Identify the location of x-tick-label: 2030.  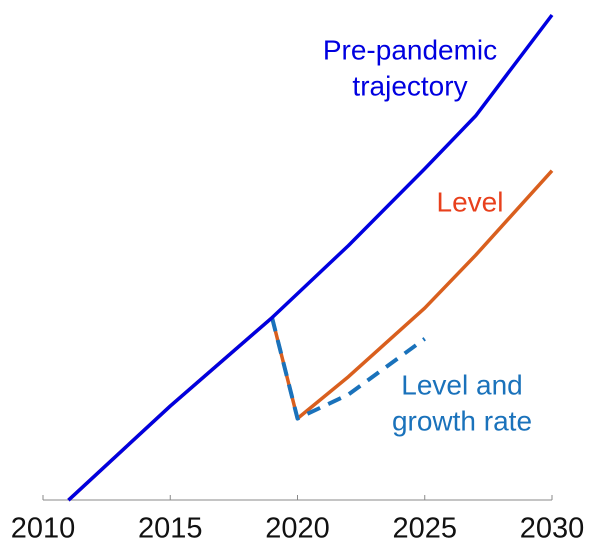
(552, 529).